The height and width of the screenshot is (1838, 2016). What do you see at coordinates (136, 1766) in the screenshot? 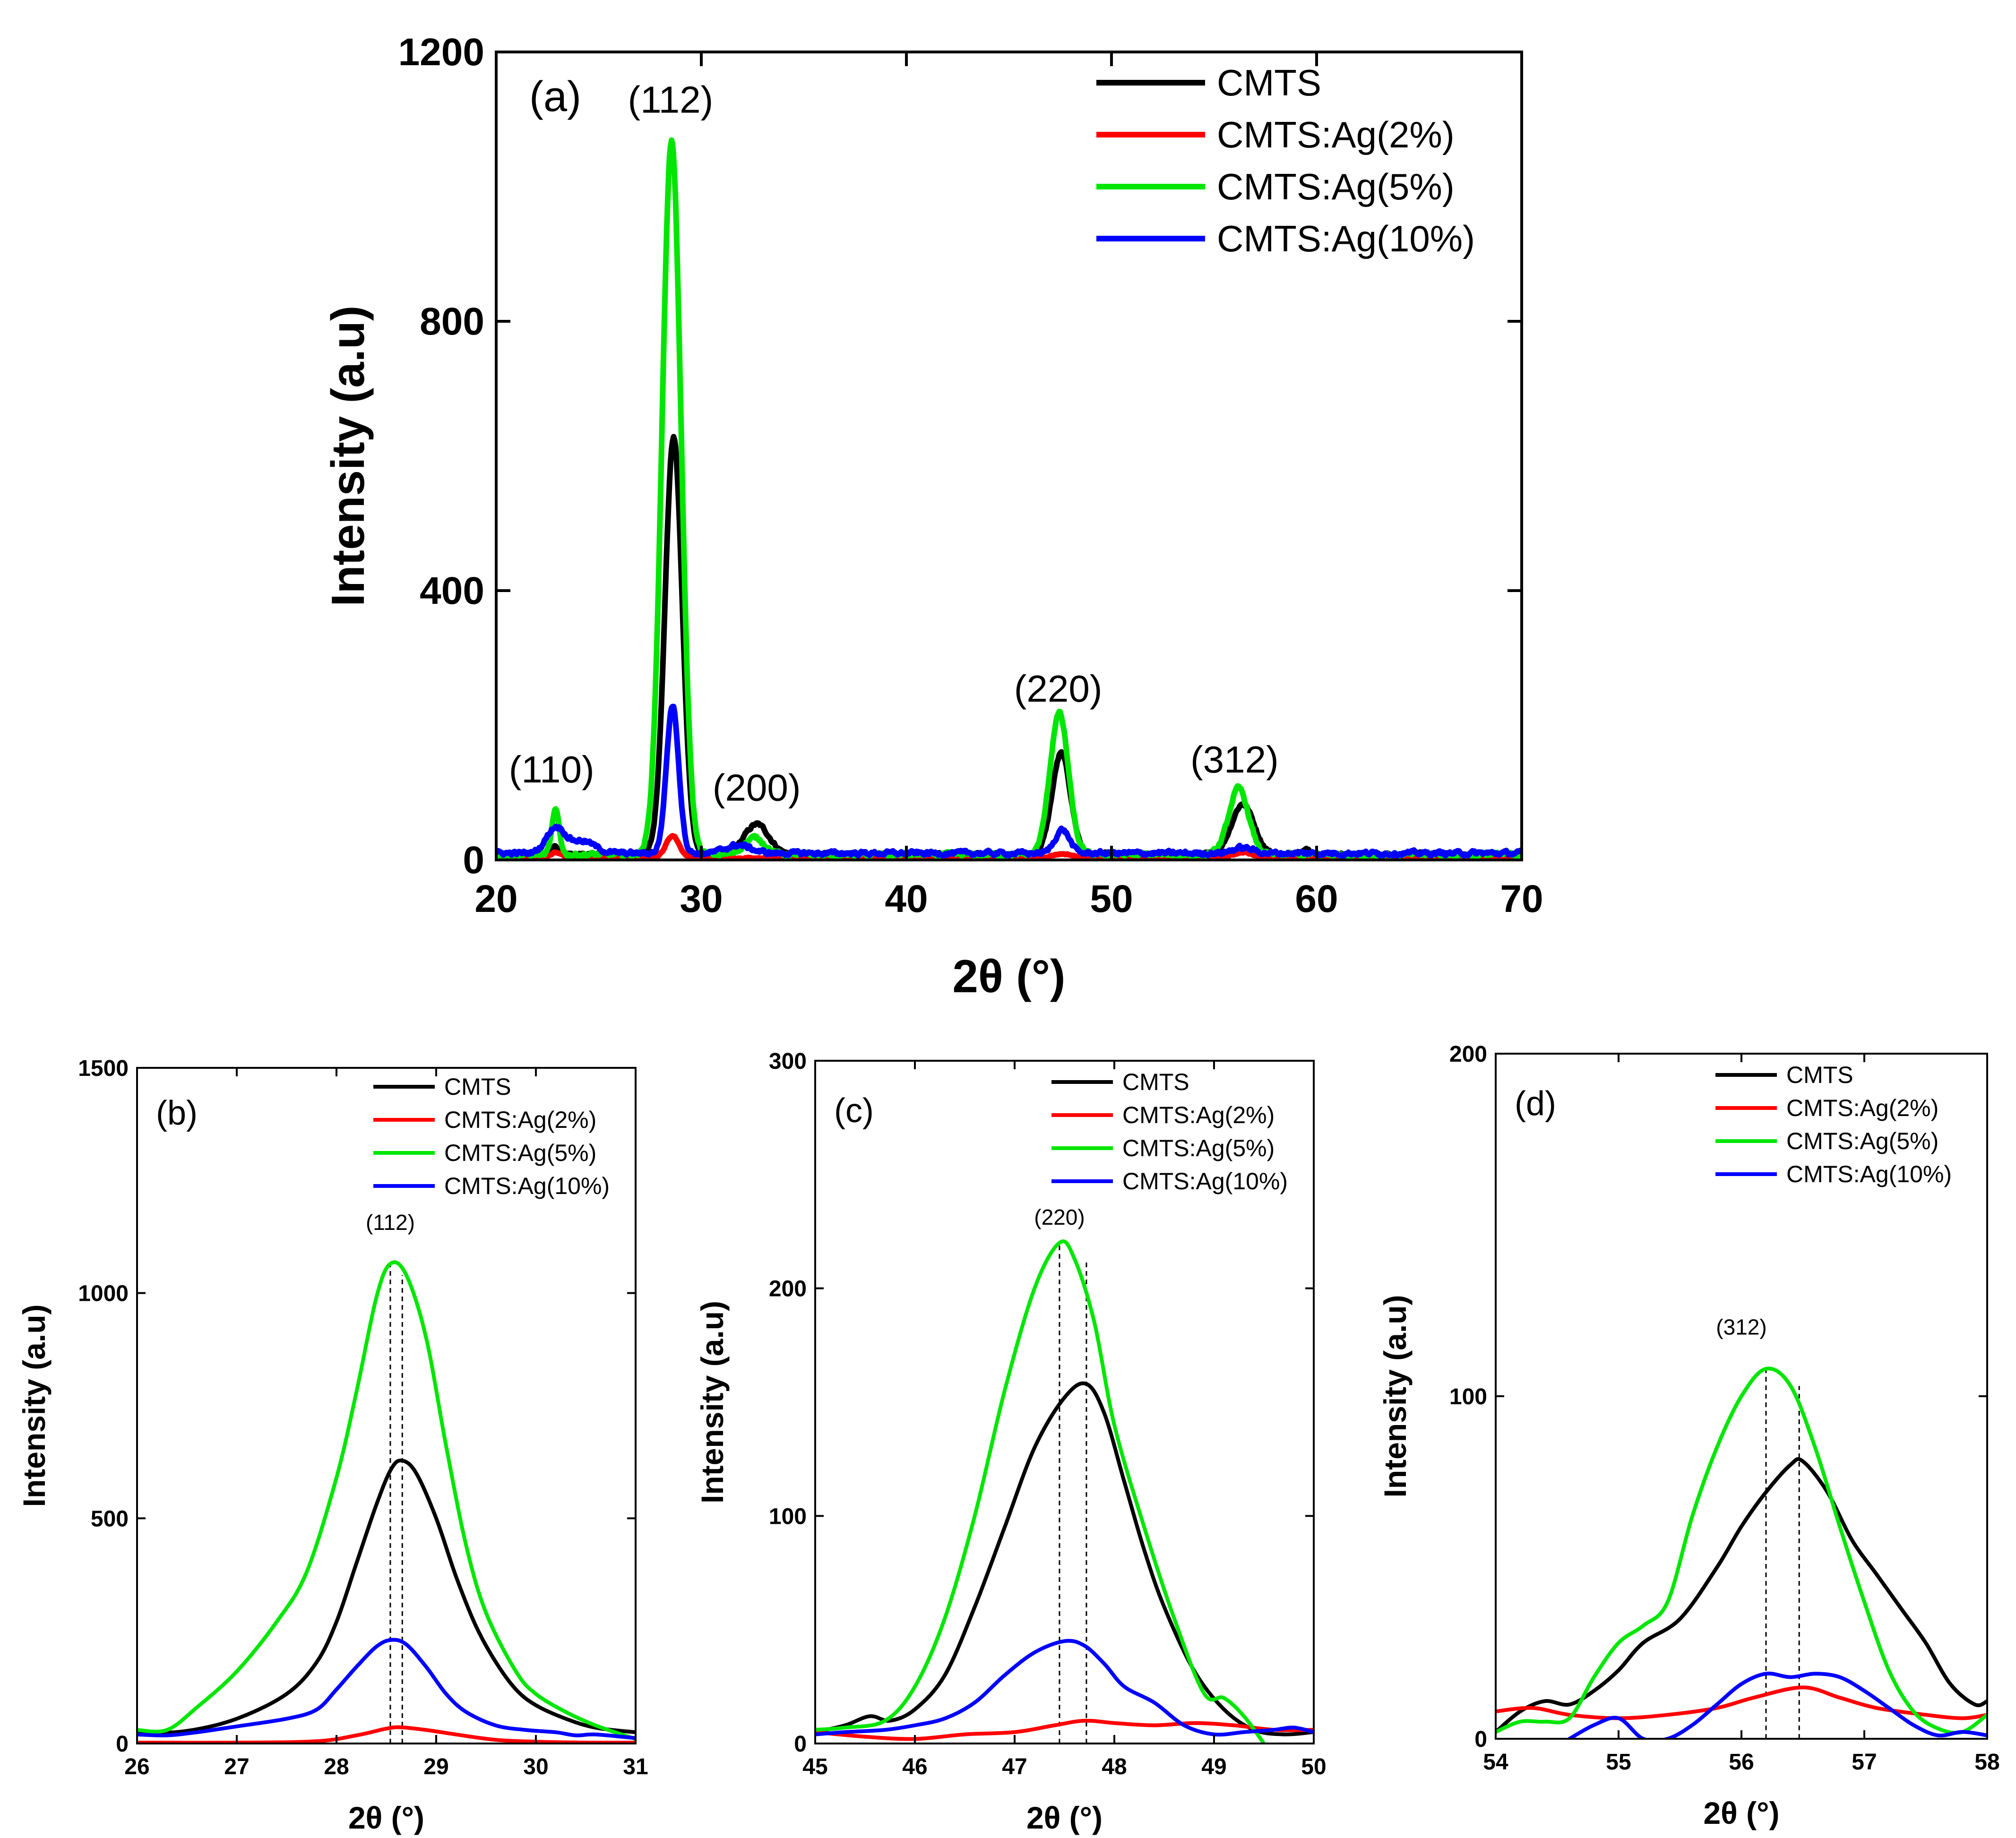
I see `x-tick-label: 26` at bounding box center [136, 1766].